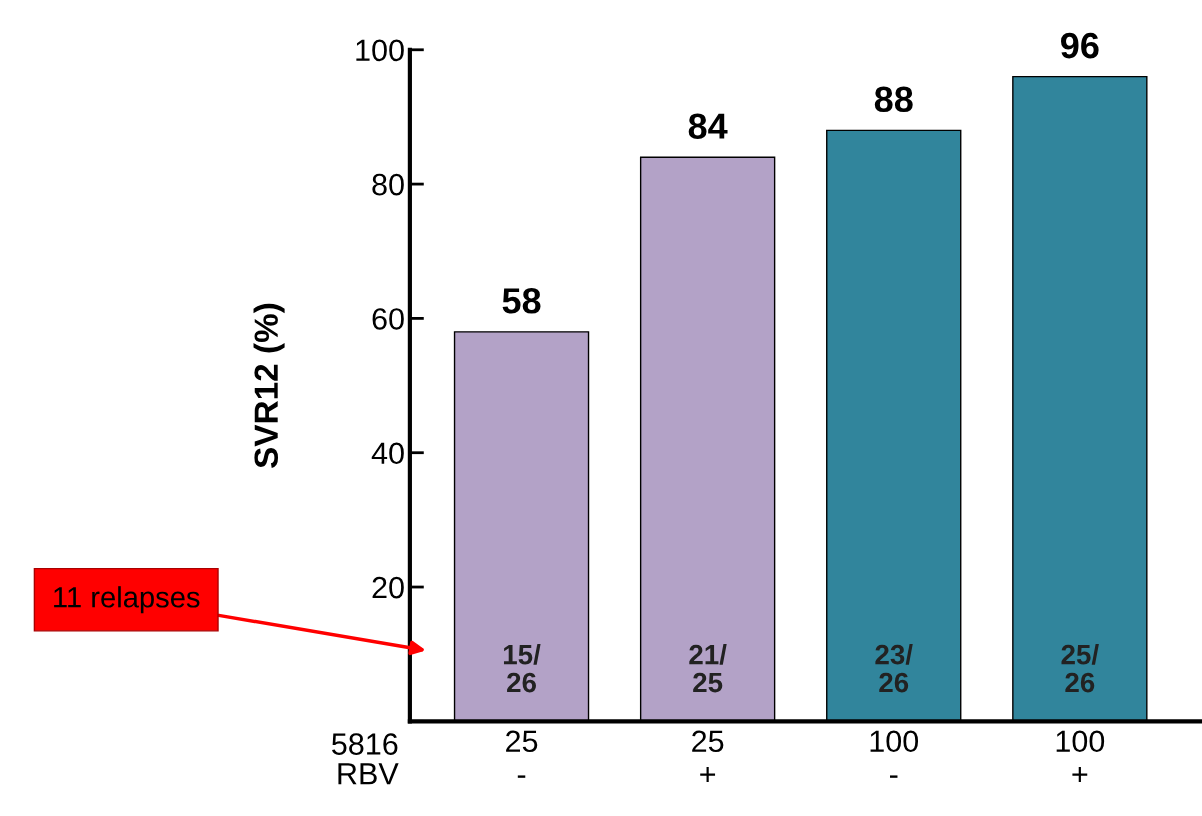 Image resolution: width=1202 pixels, height=816 pixels. Describe the element at coordinates (269, 385) in the screenshot. I see `y-axis-title: SVR12 (%)` at that location.